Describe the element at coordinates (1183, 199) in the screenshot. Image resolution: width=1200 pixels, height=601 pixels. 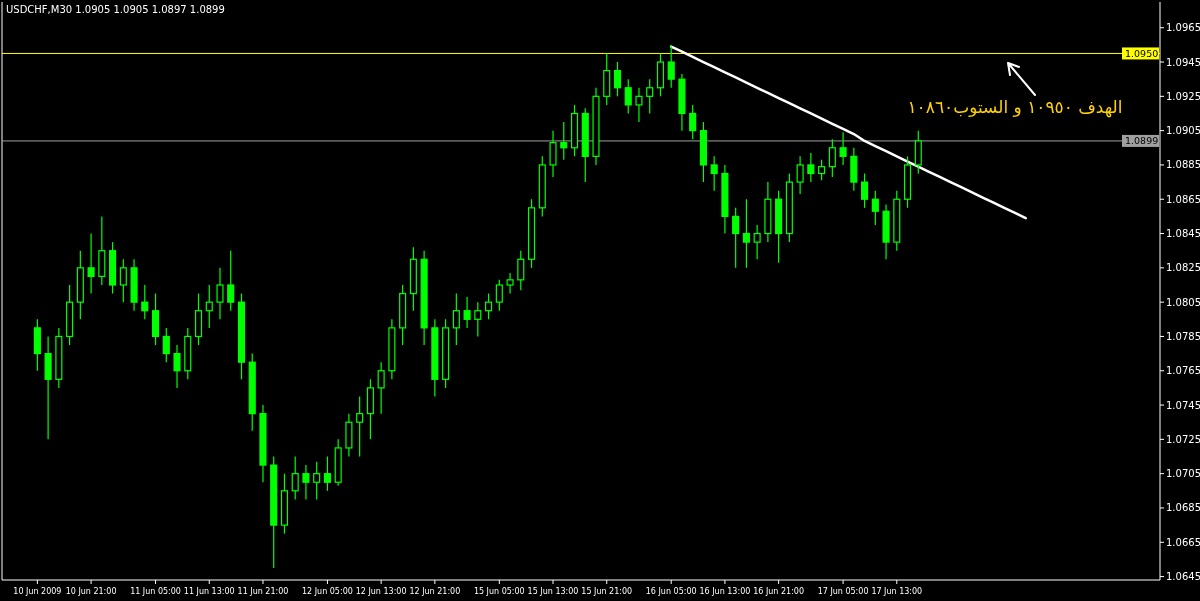
I see `y-tick-label: 1.0865` at that location.